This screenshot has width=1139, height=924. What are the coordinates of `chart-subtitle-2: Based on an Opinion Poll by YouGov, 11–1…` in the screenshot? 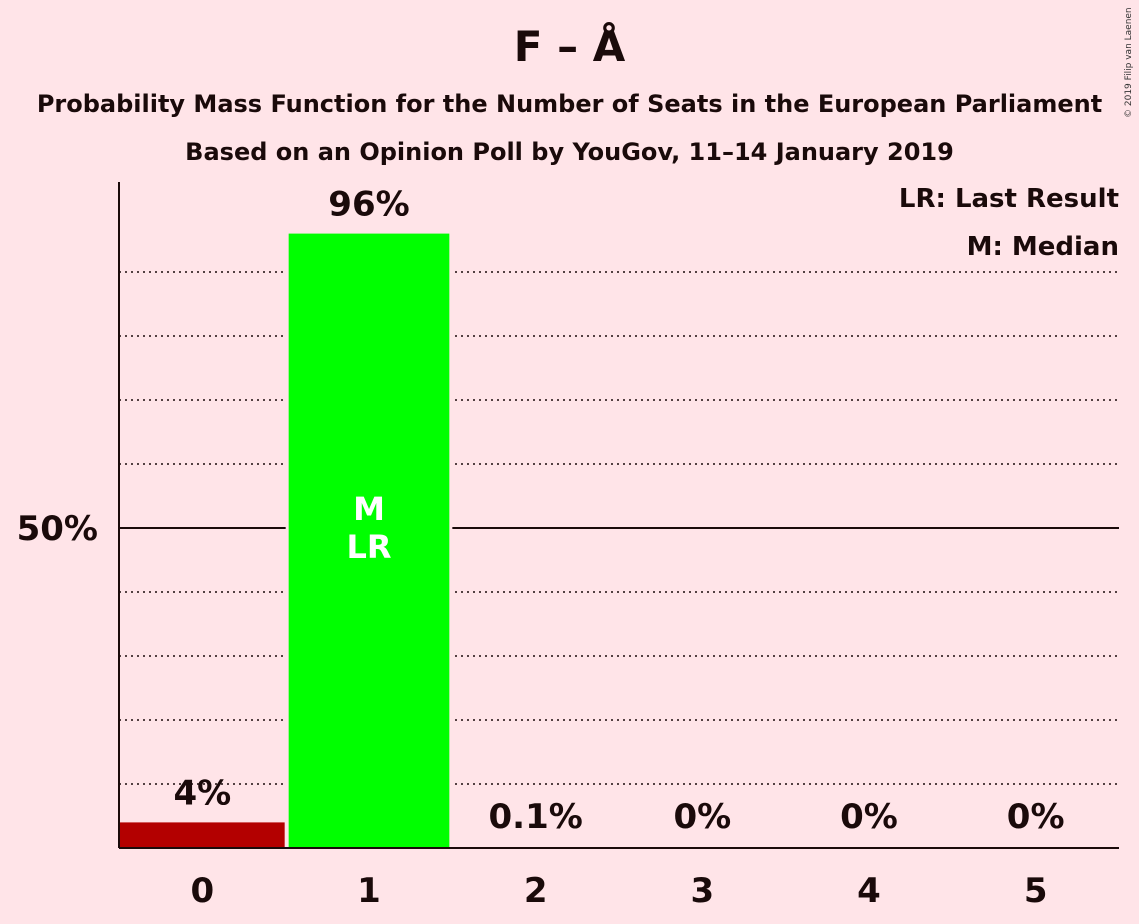 It's located at (569, 152).